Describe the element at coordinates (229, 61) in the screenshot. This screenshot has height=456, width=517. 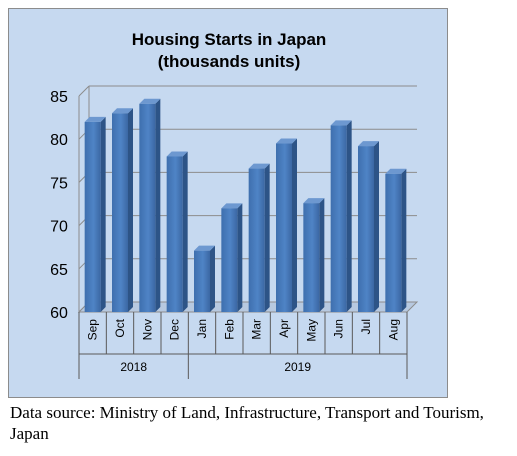
I see `chart-title-line-2: (thousands units)` at that location.